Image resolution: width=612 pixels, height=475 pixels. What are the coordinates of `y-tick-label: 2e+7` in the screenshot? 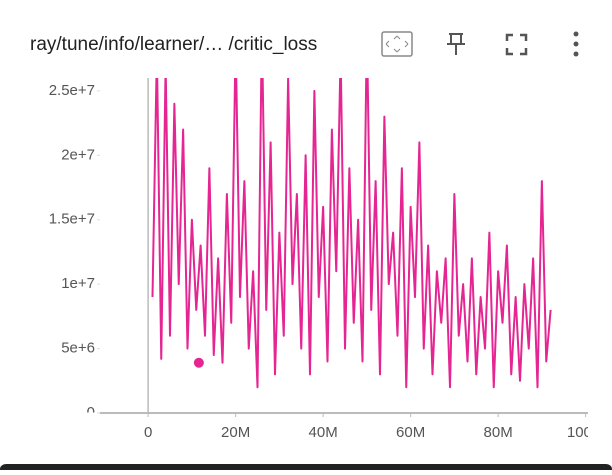 It's located at (78, 154).